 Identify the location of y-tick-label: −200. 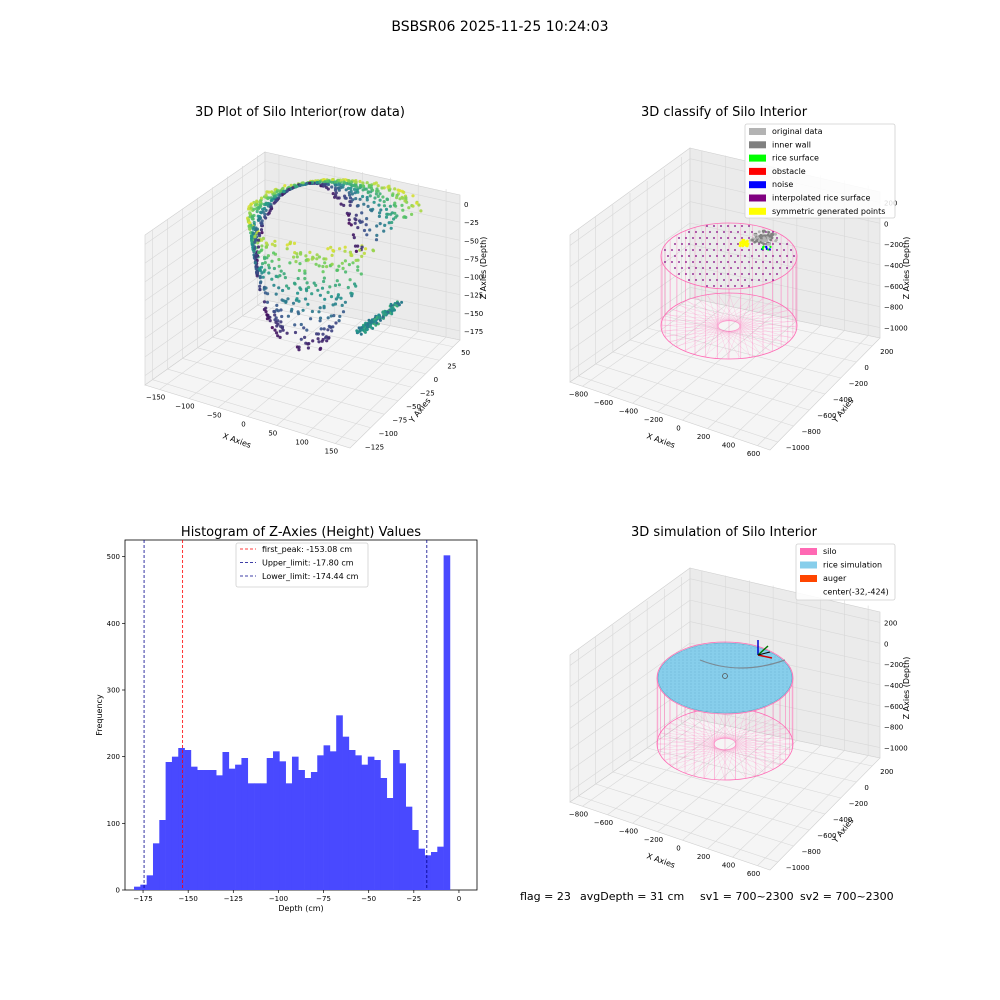
(858, 804).